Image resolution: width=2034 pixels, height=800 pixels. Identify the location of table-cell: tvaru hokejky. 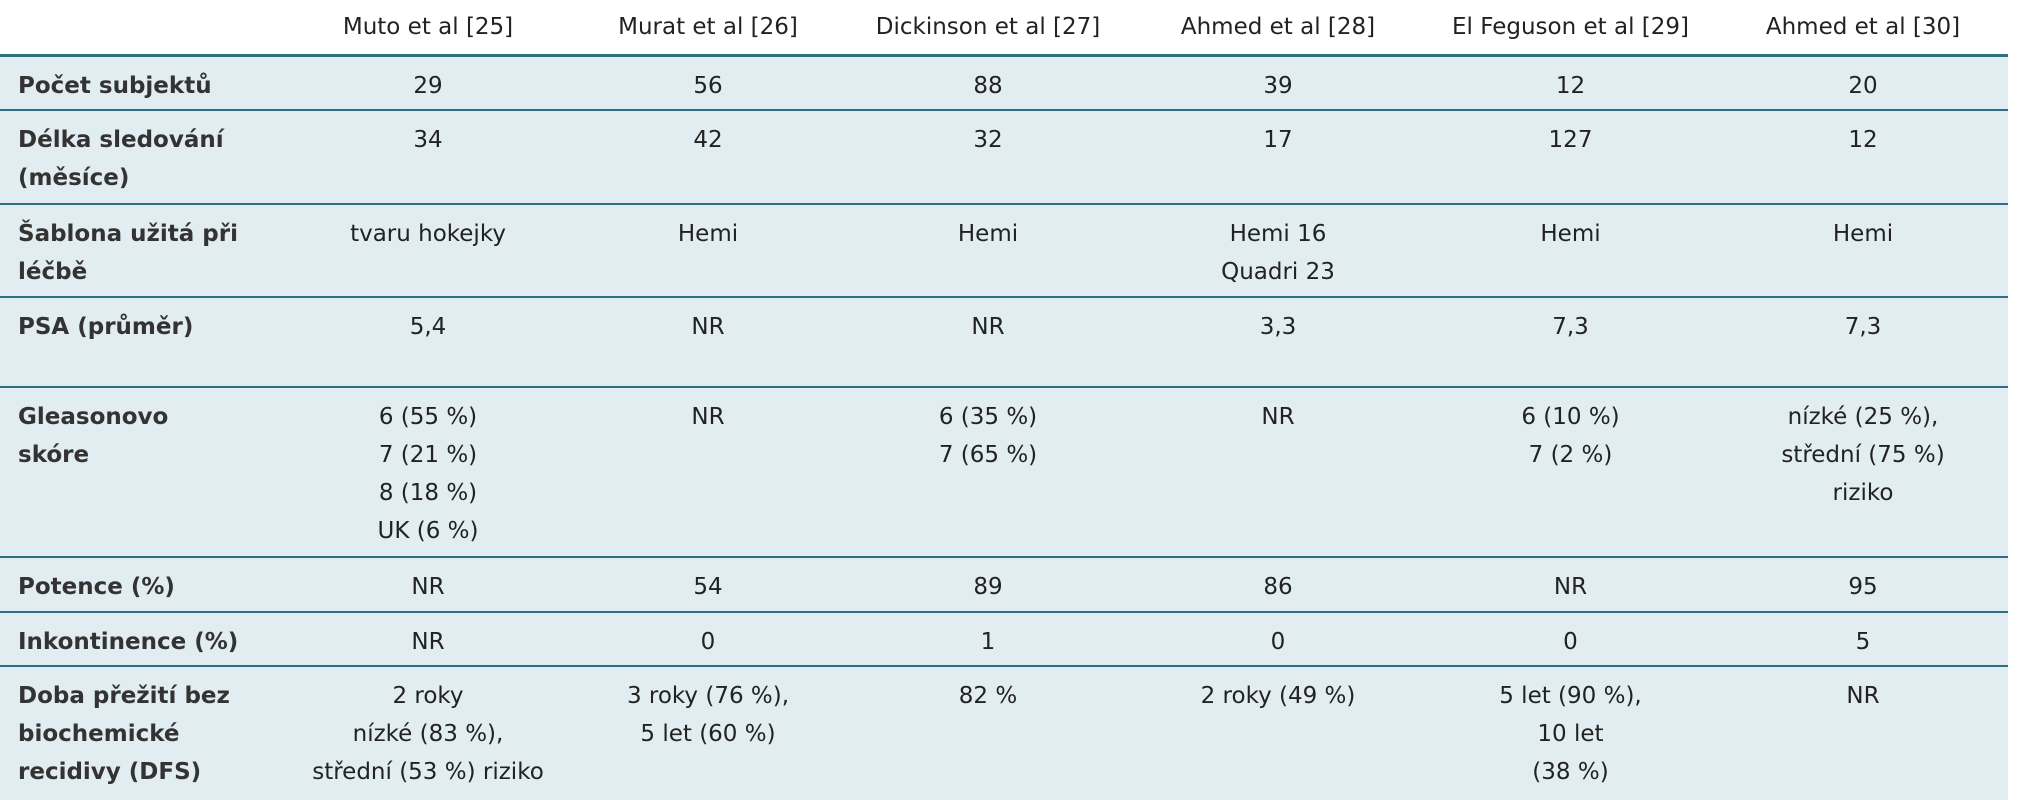
(428, 250).